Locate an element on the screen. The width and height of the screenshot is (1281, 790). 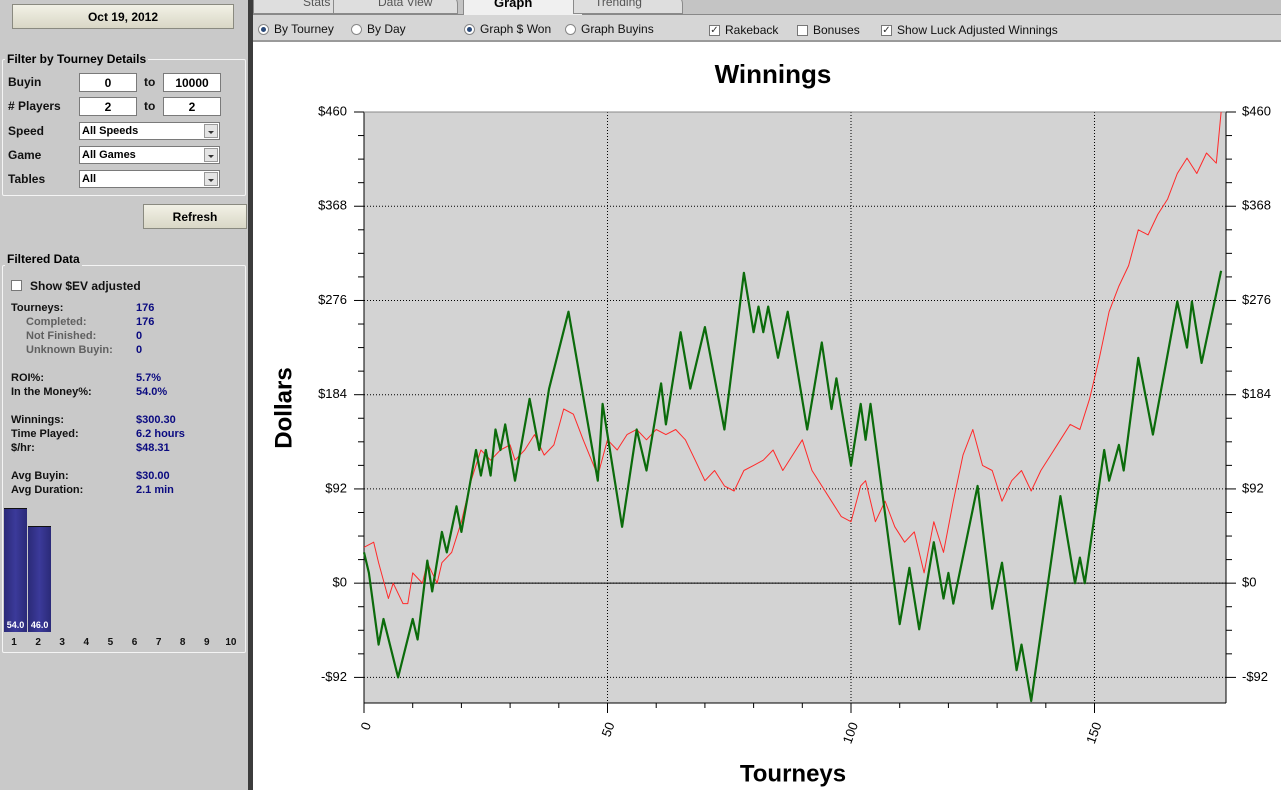
field-label: Tables is located at coordinates (27, 179).